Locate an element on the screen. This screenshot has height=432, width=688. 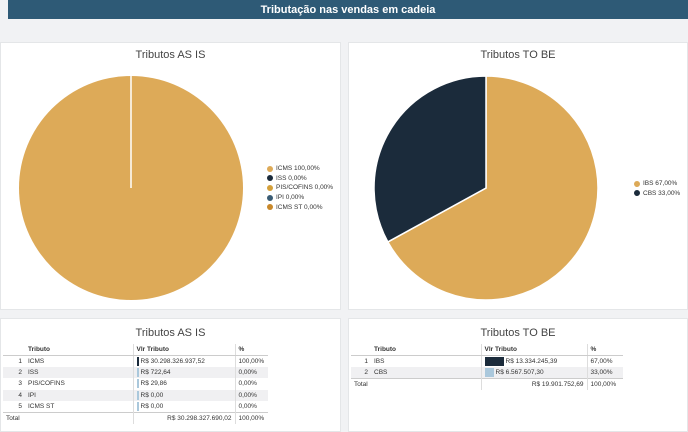
cell-tributo-text: CBS is located at coordinates (381, 372).